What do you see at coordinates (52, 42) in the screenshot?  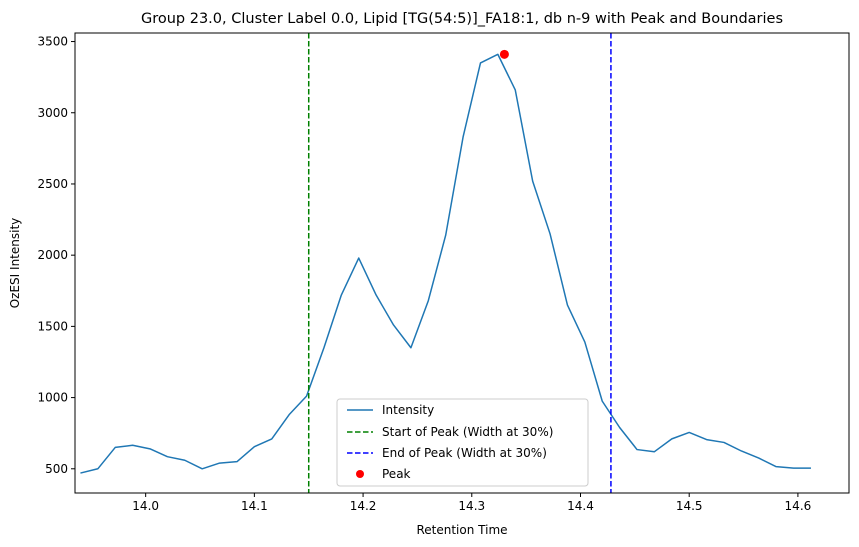 I see `y-tick-label: 3500` at bounding box center [52, 42].